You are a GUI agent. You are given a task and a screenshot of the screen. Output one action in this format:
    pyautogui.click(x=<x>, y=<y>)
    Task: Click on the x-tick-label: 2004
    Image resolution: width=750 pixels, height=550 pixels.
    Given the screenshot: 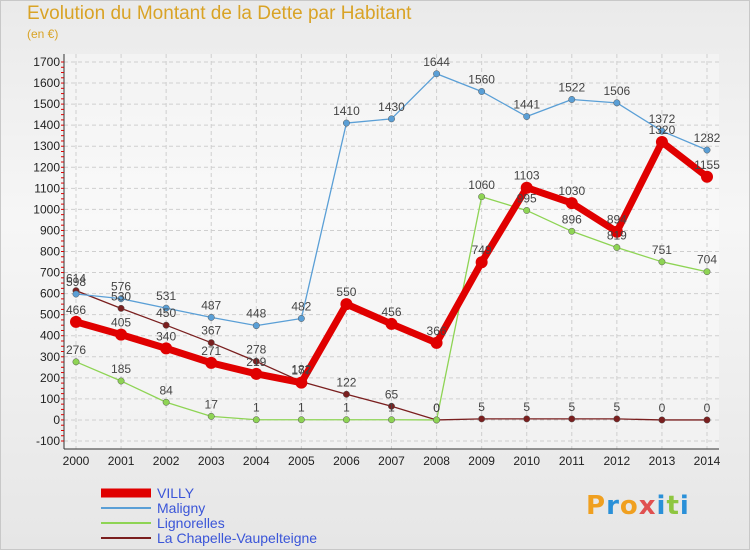 What is the action you would take?
    pyautogui.click(x=256, y=461)
    